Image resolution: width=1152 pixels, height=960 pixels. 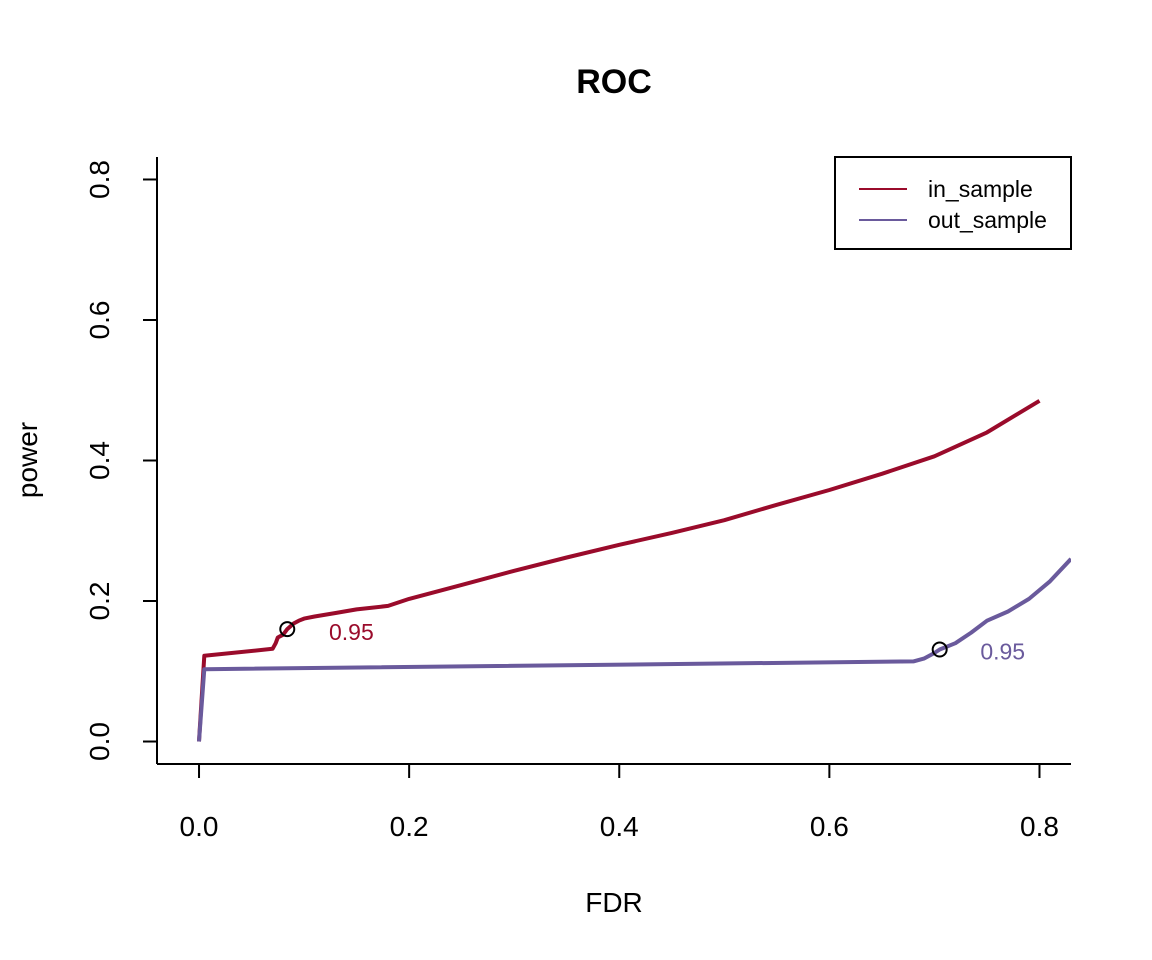 What do you see at coordinates (619, 826) in the screenshot?
I see `x-tick-label: 0.4` at bounding box center [619, 826].